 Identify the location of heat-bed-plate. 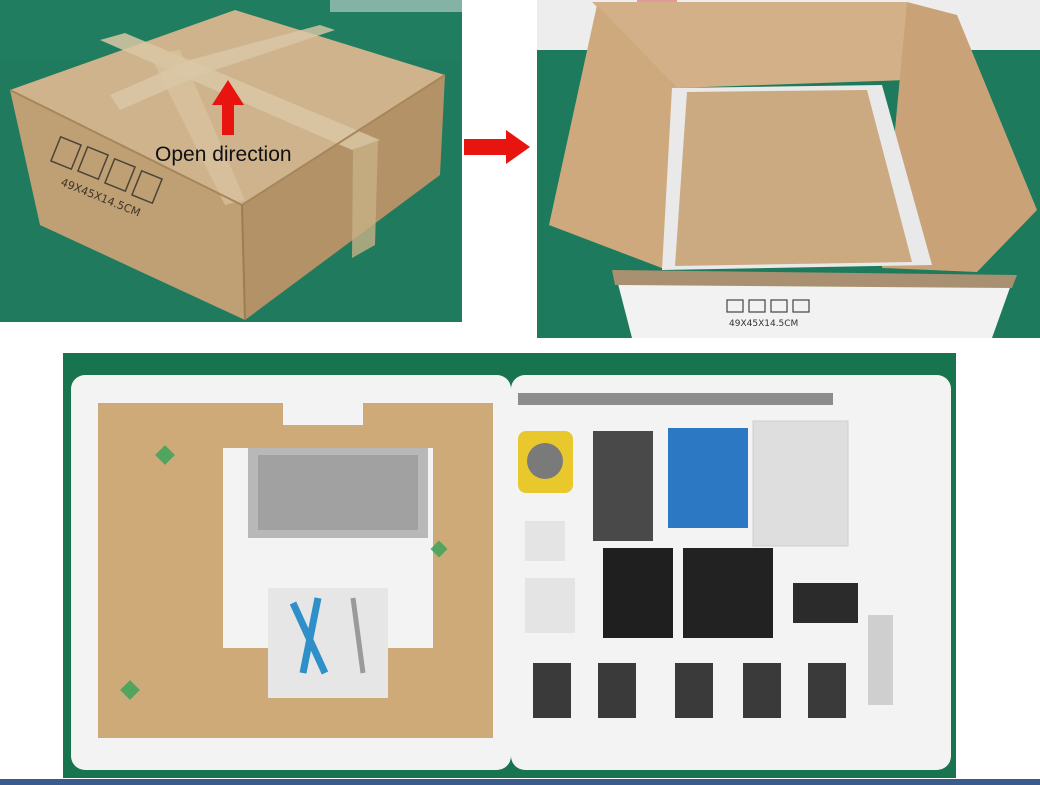
(800, 483).